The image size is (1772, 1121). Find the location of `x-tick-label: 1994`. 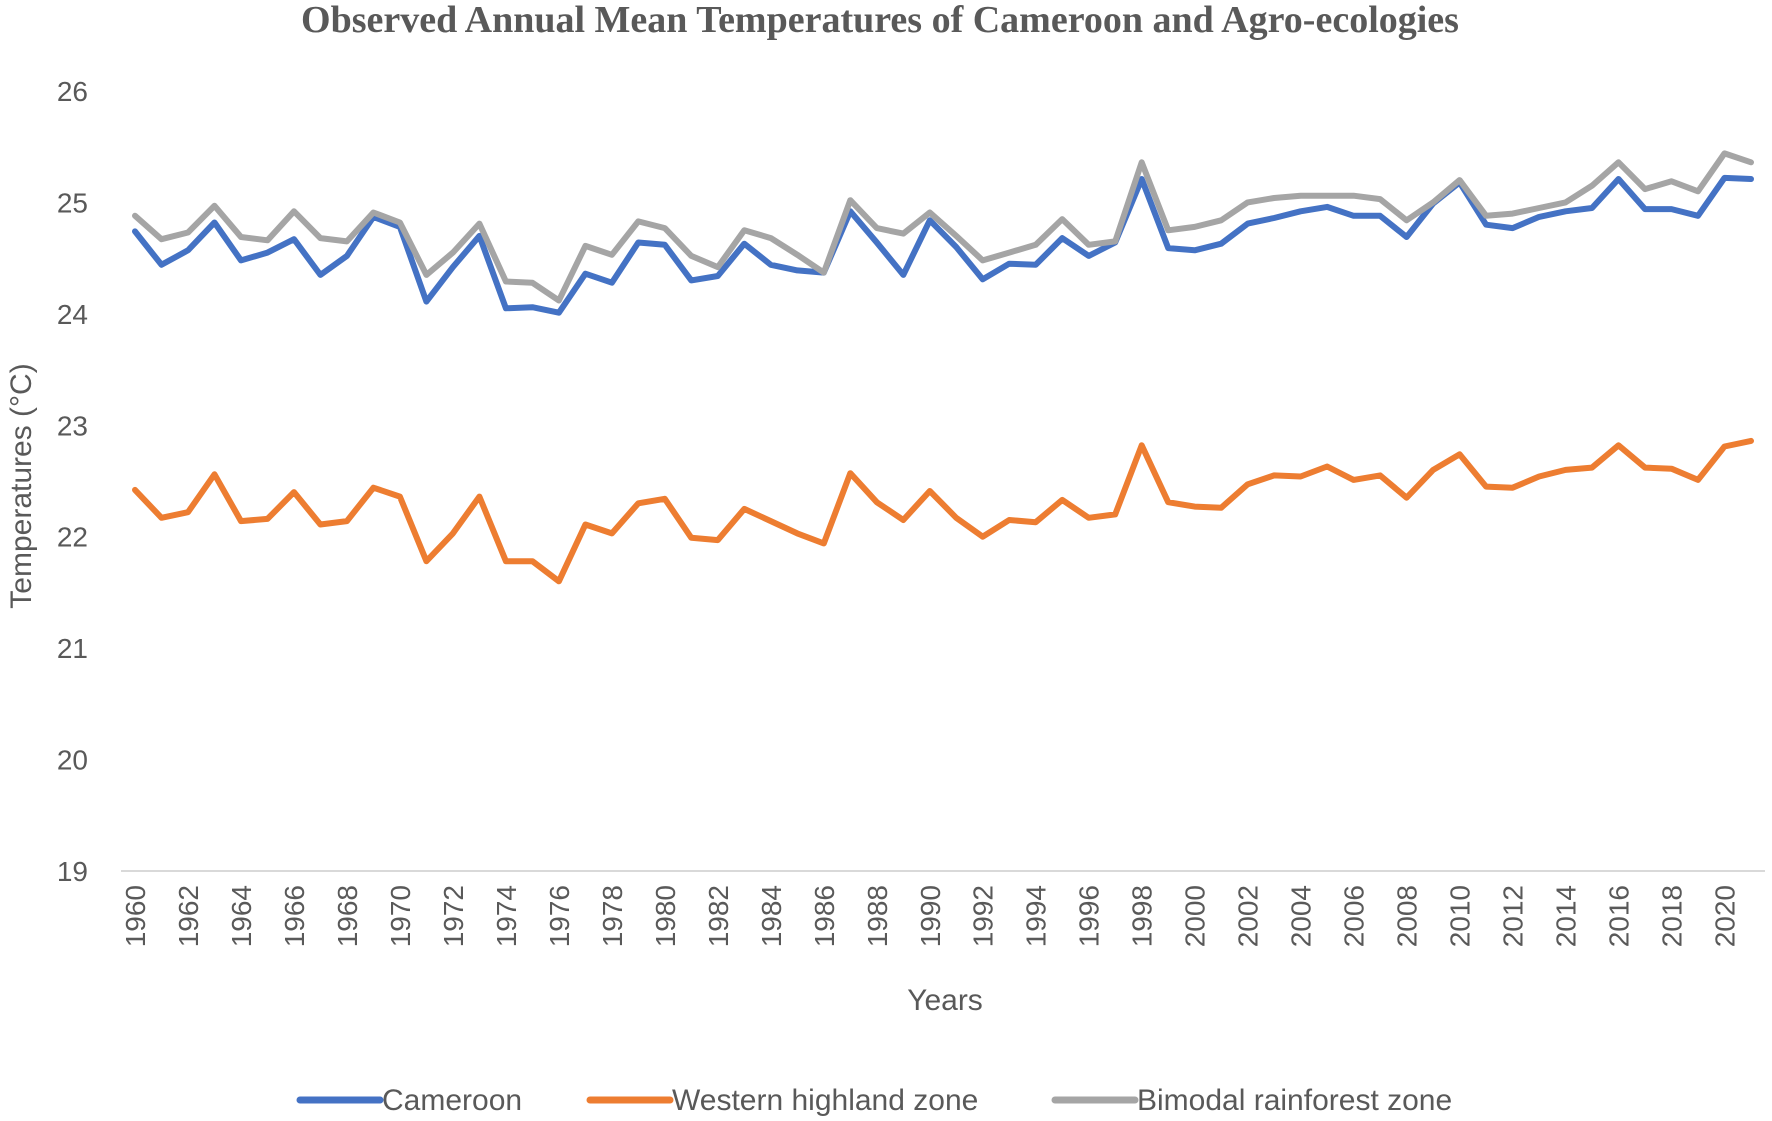

x-tick-label: 1994 is located at coordinates (1036, 916).